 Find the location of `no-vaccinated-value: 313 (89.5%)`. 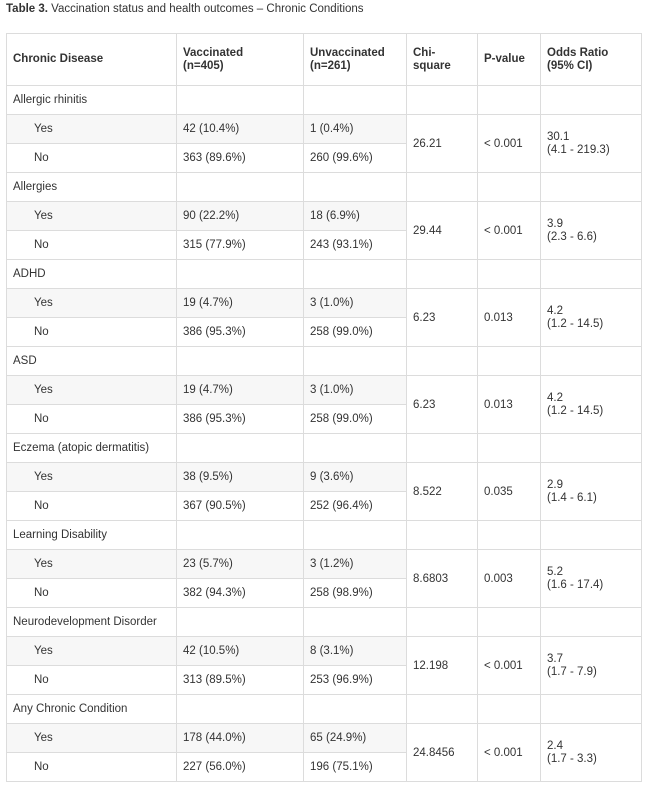

no-vaccinated-value: 313 (89.5%) is located at coordinates (240, 680).